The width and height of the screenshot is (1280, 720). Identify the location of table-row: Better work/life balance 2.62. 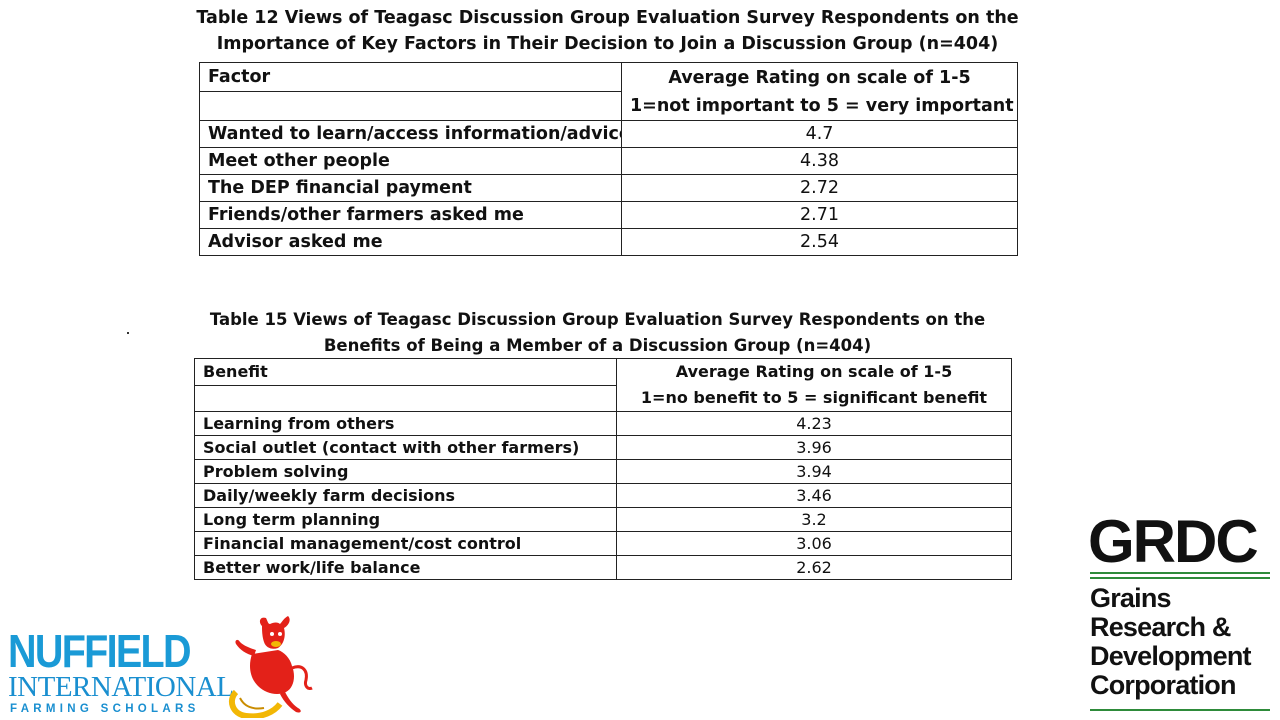
(603, 567).